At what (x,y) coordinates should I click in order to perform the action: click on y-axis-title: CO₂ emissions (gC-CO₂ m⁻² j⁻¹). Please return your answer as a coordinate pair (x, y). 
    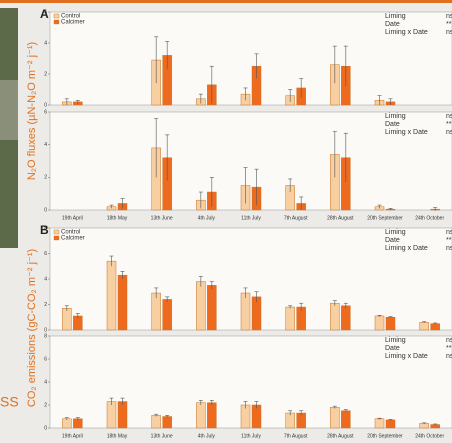
    Looking at the image, I should click on (32, 328).